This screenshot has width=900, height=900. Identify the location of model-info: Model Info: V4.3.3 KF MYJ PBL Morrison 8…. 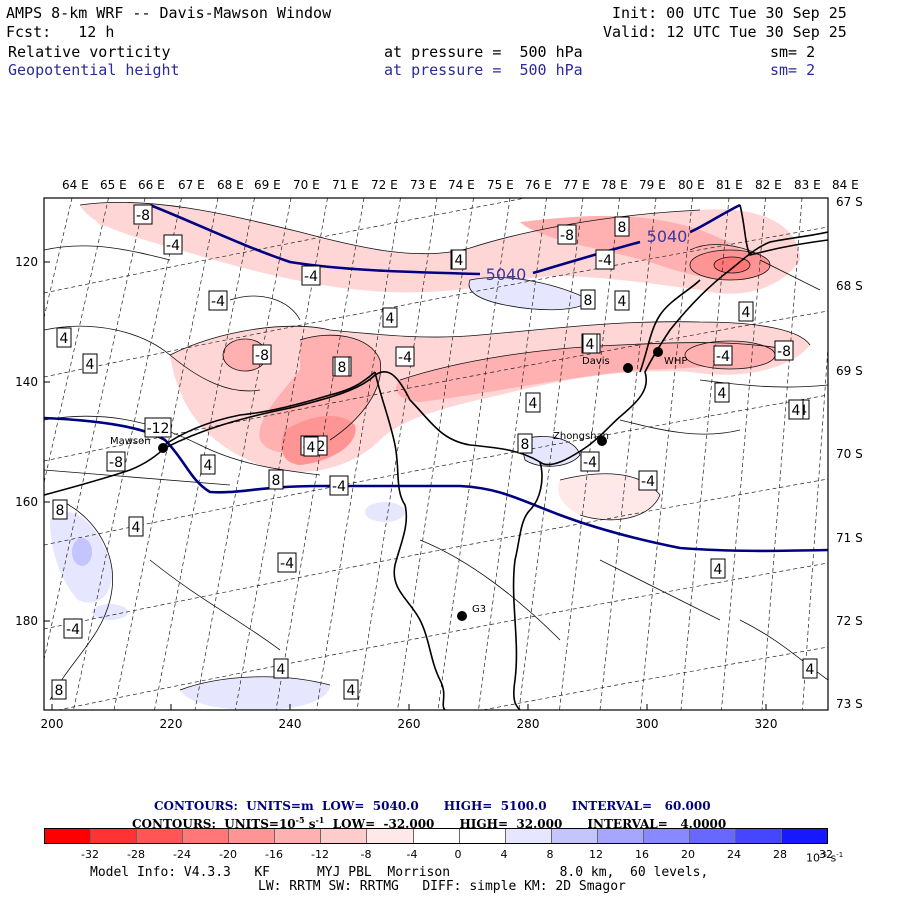
(399, 872).